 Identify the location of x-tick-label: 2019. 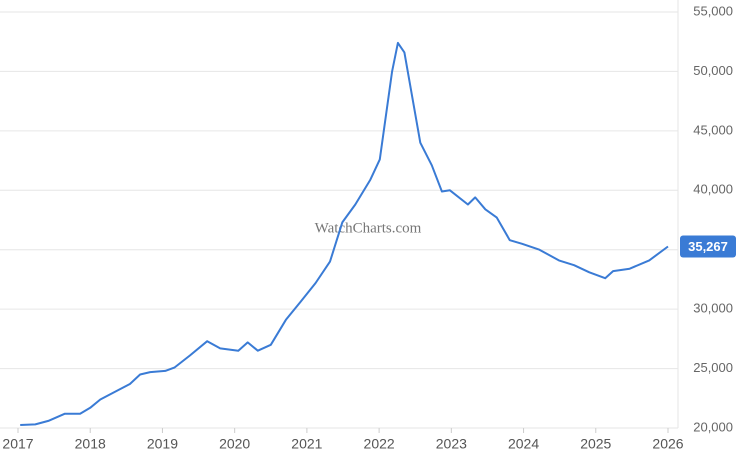
(162, 444).